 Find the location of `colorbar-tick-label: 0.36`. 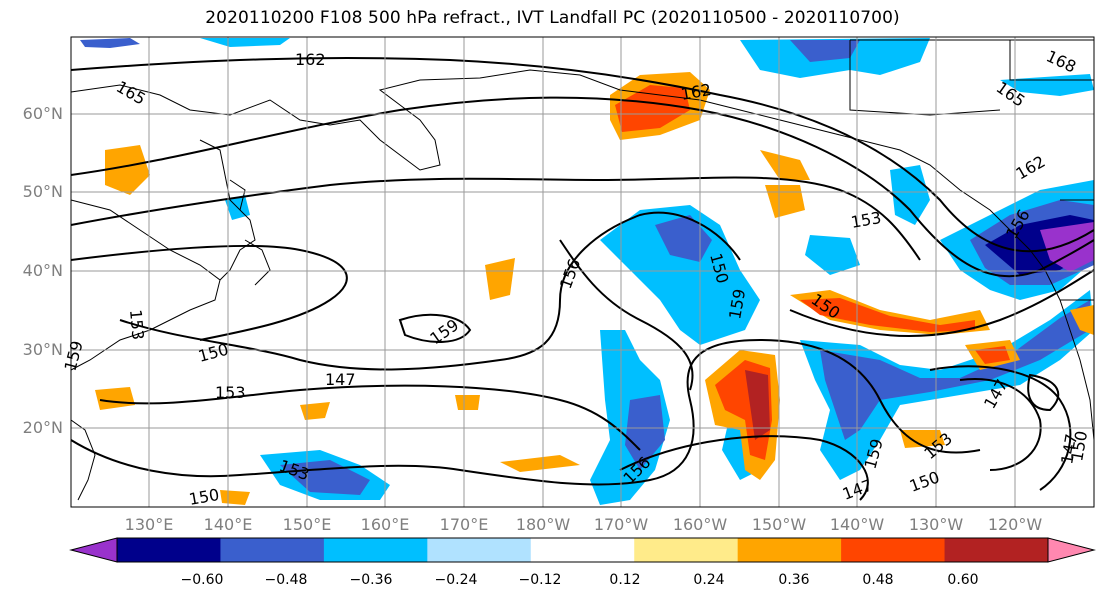

colorbar-tick-label: 0.36 is located at coordinates (794, 580).